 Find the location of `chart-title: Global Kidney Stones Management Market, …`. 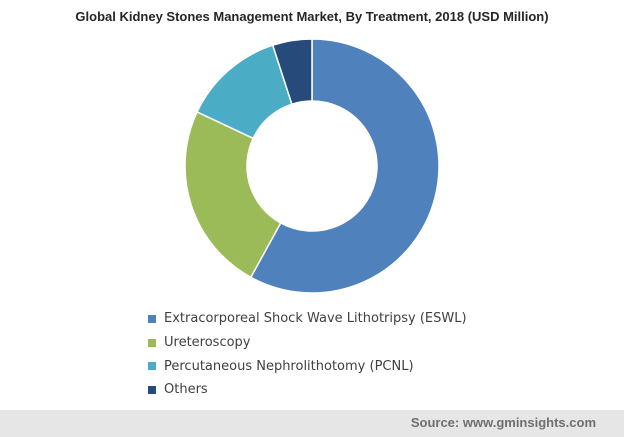

chart-title: Global Kidney Stones Management Market, … is located at coordinates (312, 16).